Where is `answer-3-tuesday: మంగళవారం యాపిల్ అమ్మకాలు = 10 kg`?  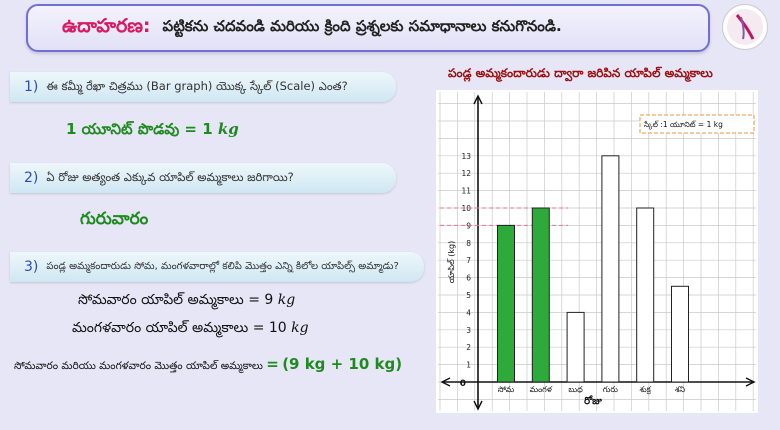 answer-3-tuesday: మంగళవారం యాపిల్ అమ్మకాలు = 10 kg is located at coordinates (190, 329).